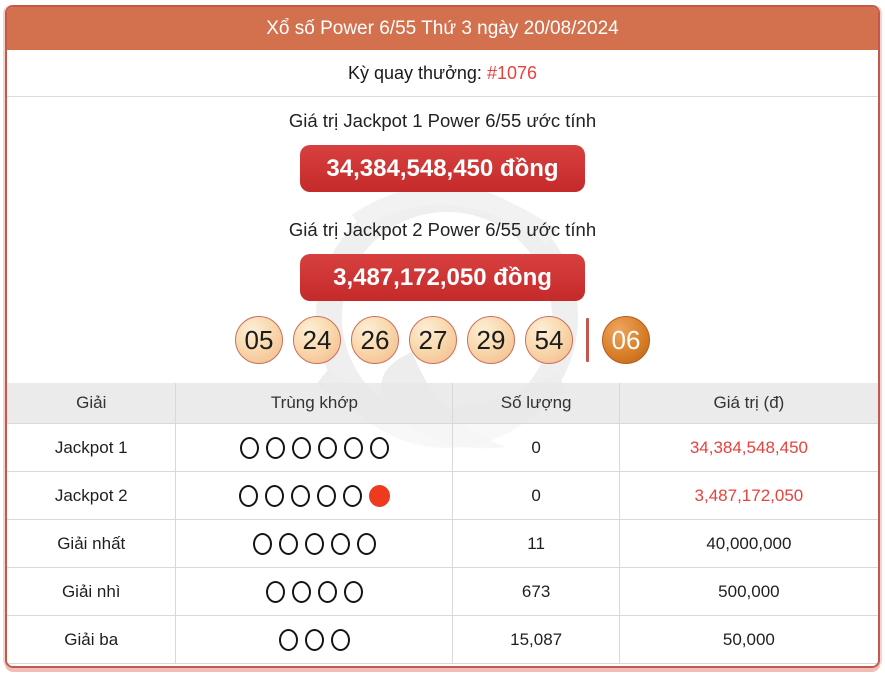 The height and width of the screenshot is (674, 885). What do you see at coordinates (626, 340) in the screenshot?
I see `power-number-ball: 06` at bounding box center [626, 340].